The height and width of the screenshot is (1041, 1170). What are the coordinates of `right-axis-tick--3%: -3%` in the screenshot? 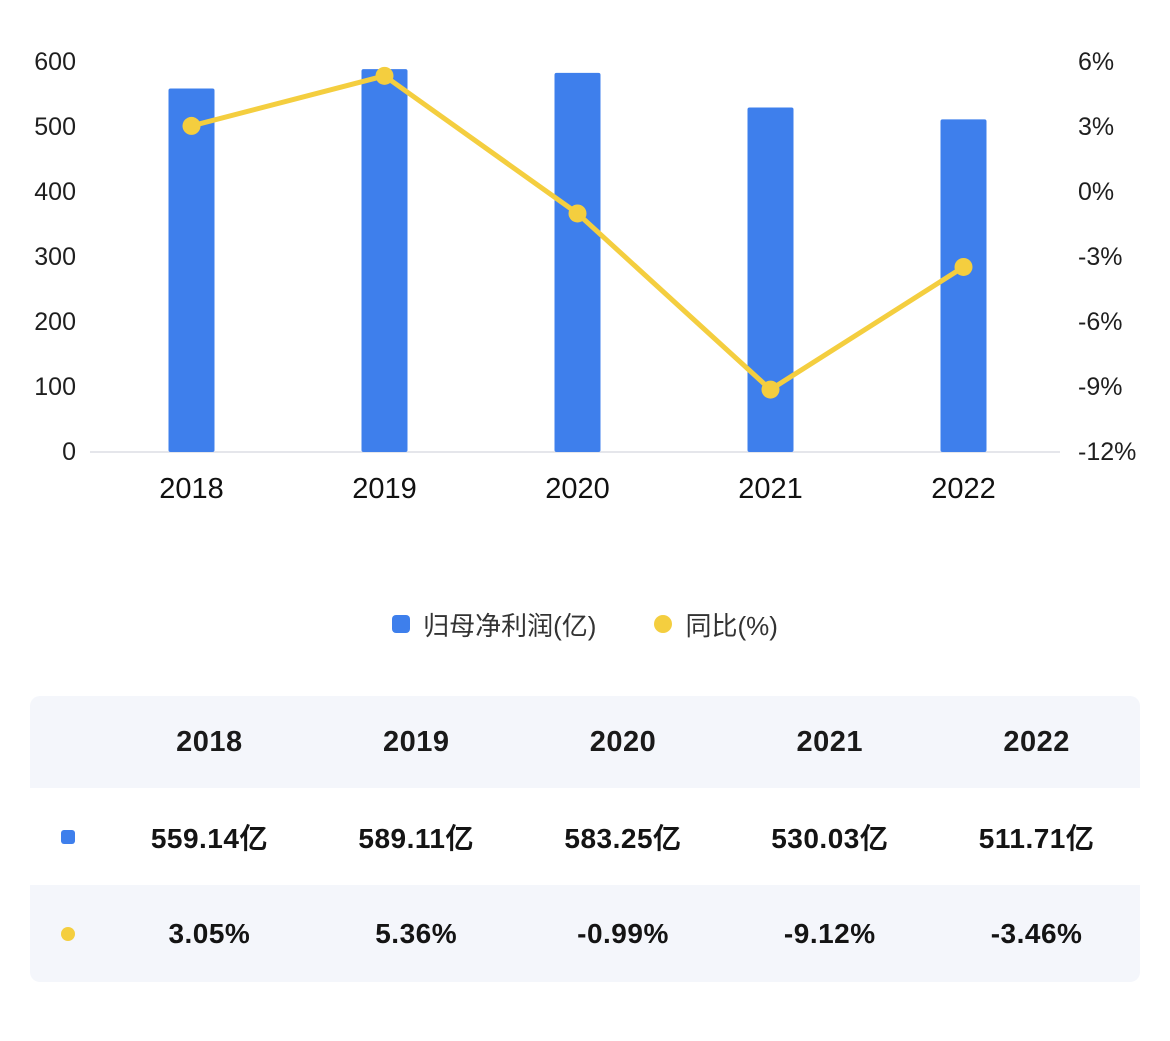 It's located at (1100, 257).